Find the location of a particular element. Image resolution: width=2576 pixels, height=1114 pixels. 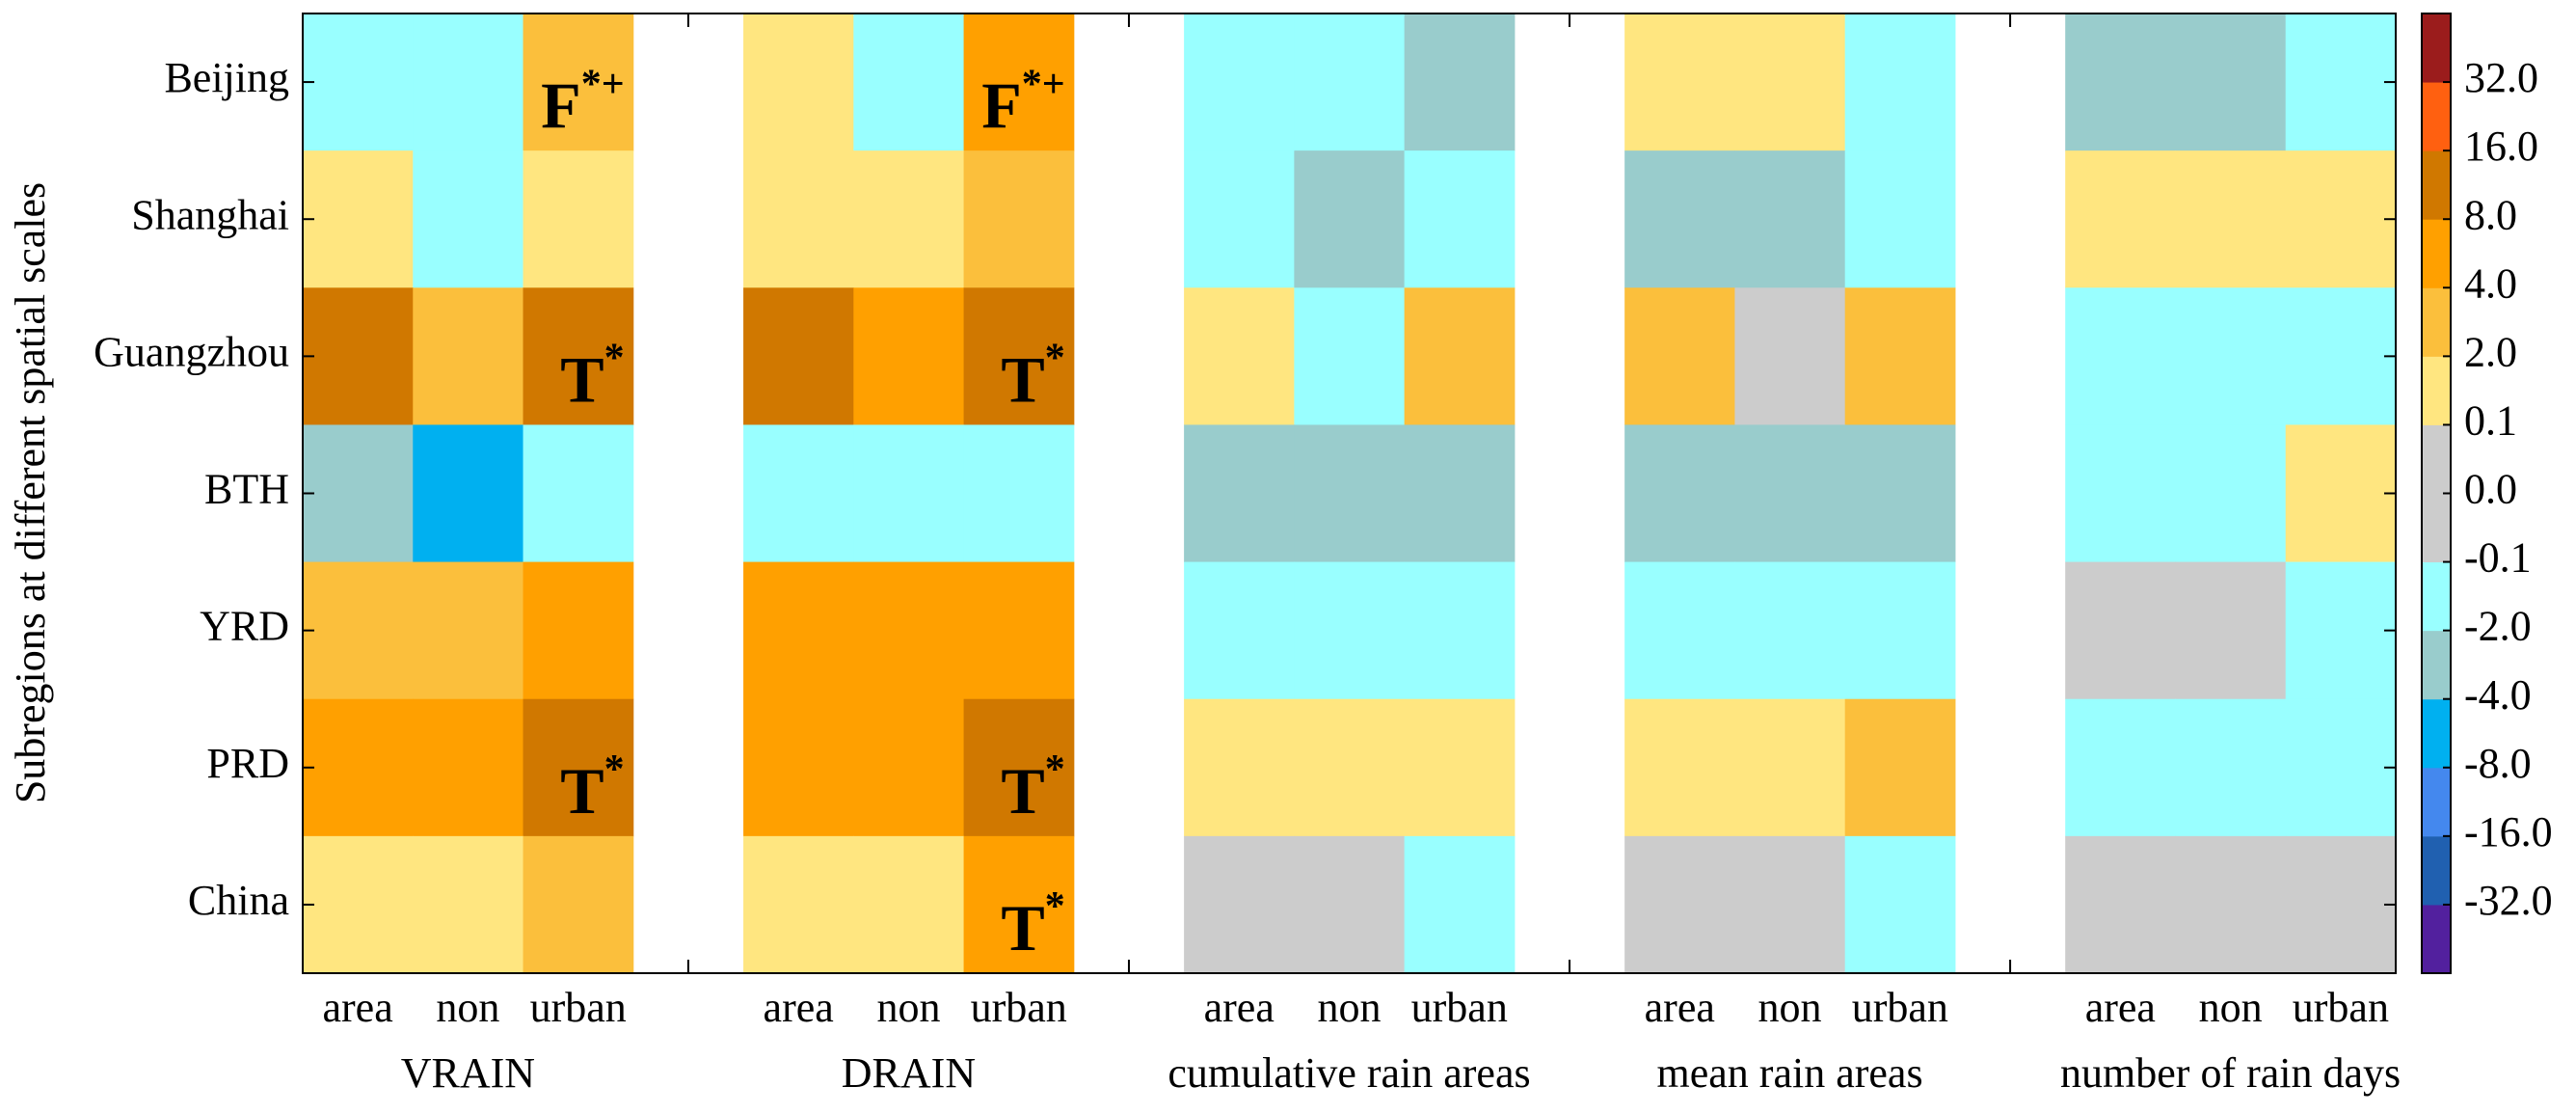

y-tick-label: PRD is located at coordinates (248, 763).